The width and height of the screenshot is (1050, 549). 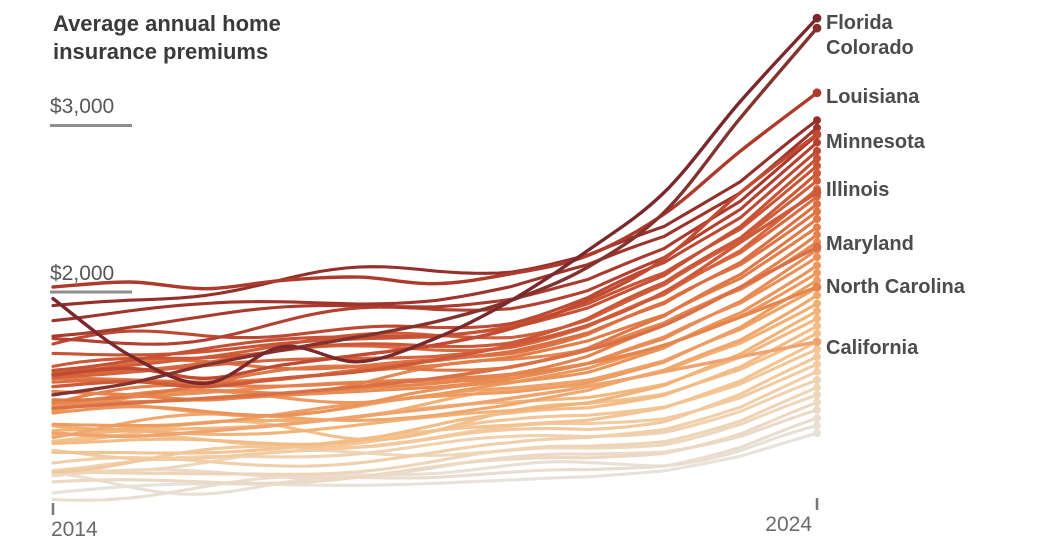 I want to click on state-line-unlabeled-4-endpoint-dot, so click(x=817, y=402).